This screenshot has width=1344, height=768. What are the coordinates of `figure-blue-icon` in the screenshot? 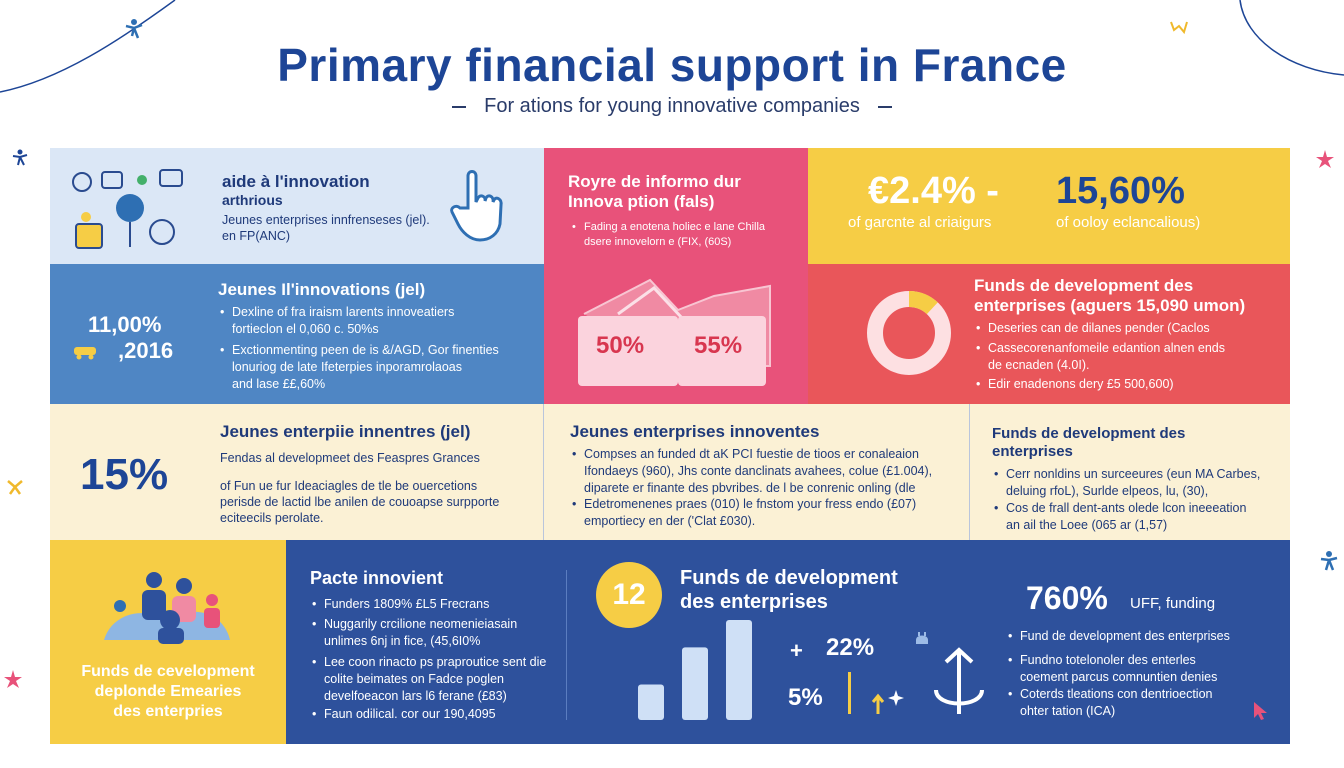 It's located at (1329, 561).